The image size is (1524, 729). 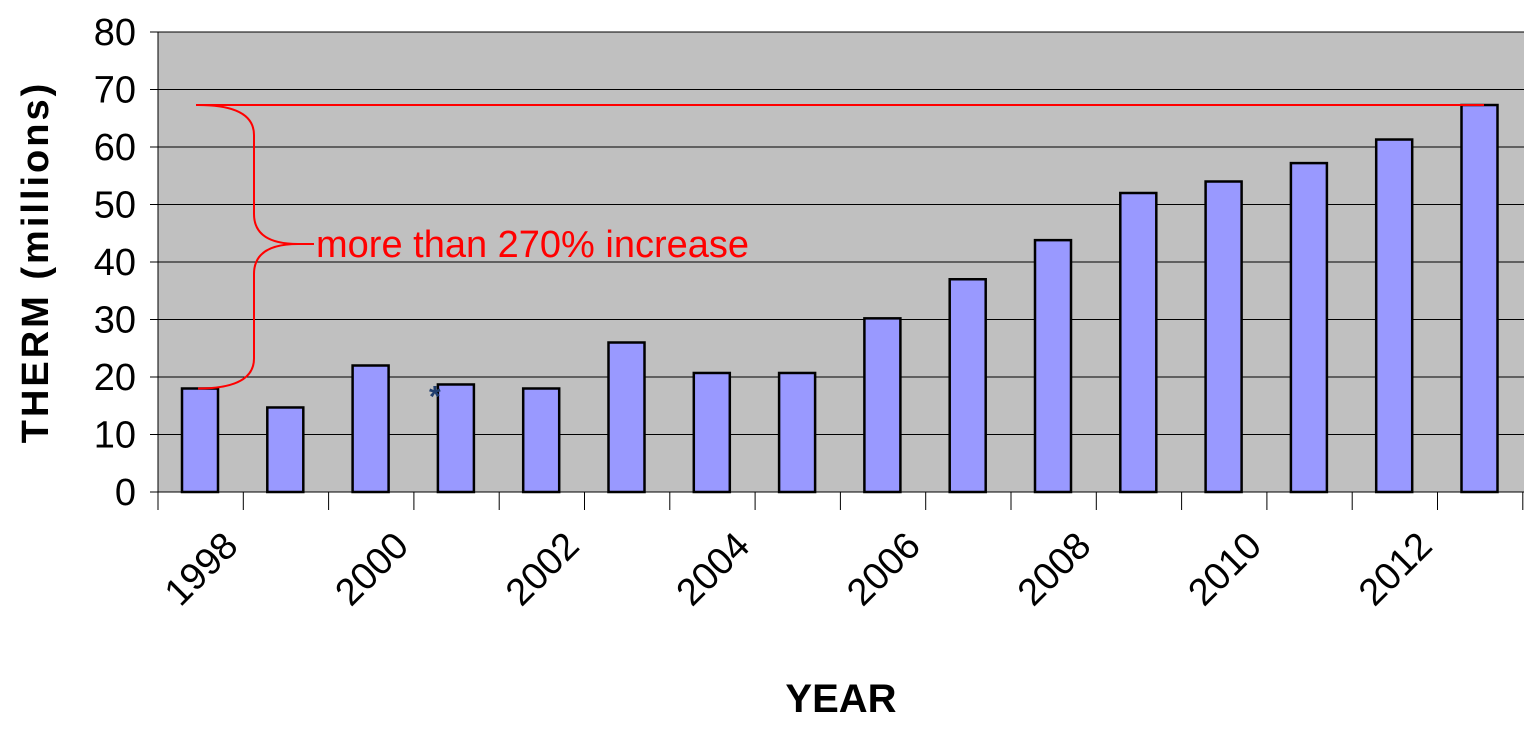 What do you see at coordinates (713, 569) in the screenshot?
I see `x-tick-label: 2004` at bounding box center [713, 569].